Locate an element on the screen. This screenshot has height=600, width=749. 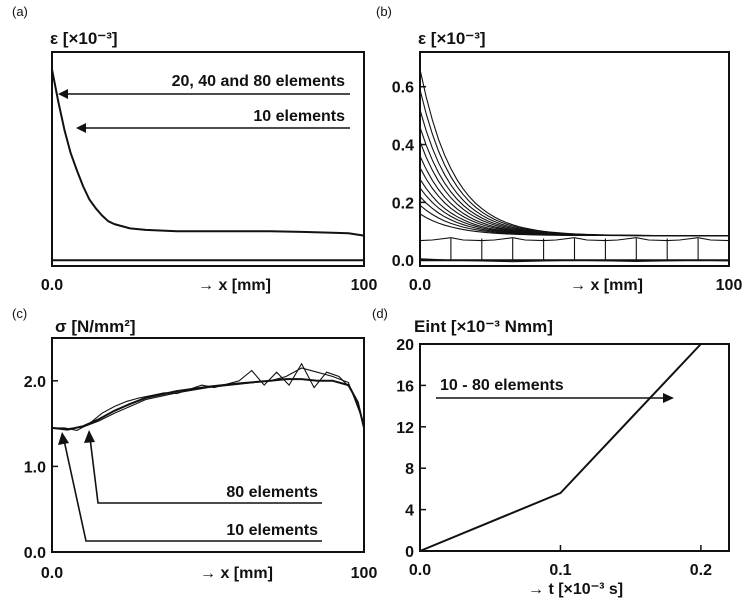
panel-c-yticks: 0.0 1.0 2.0 is located at coordinates (41, 468).